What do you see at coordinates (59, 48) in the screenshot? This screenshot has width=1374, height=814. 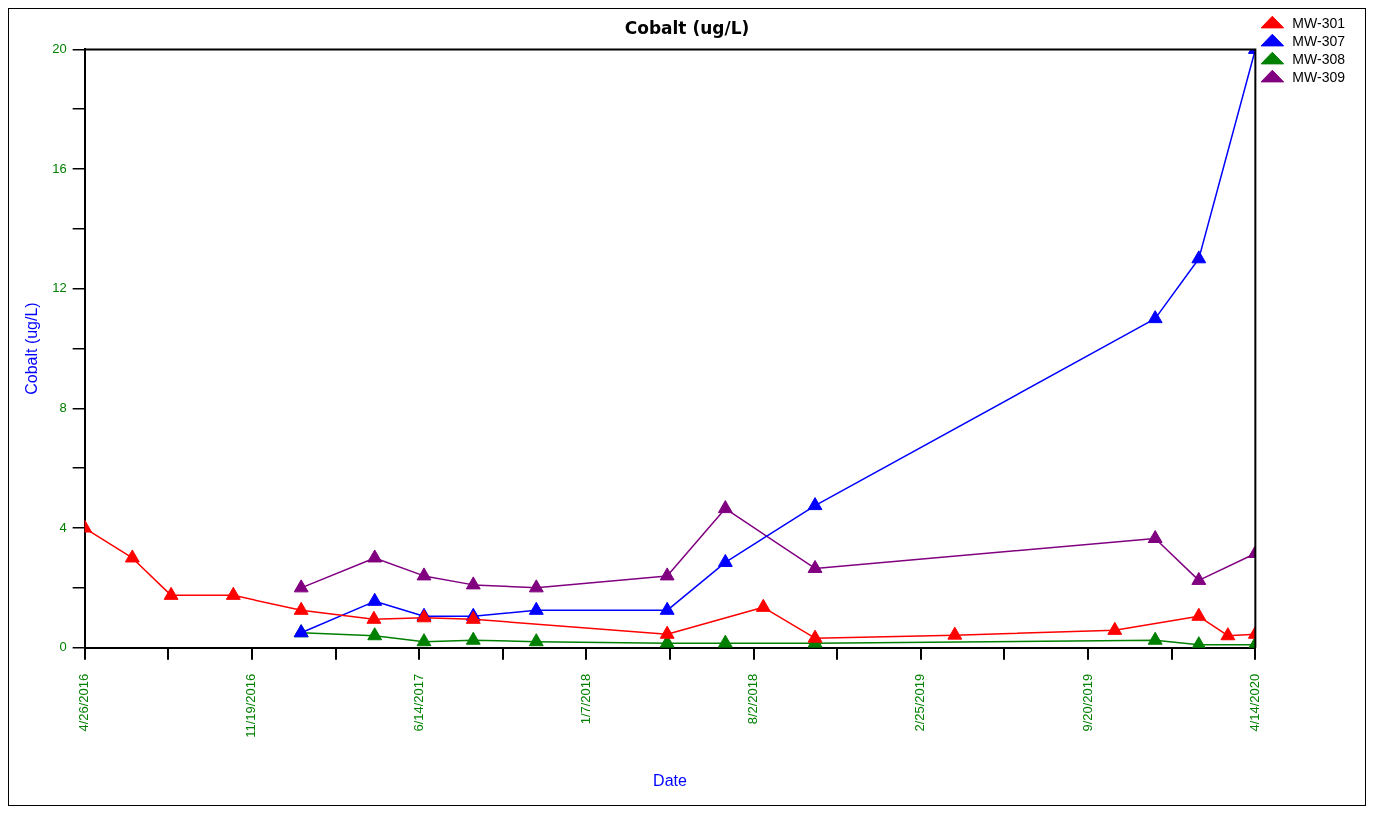 I see `y-tick-label: 20` at bounding box center [59, 48].